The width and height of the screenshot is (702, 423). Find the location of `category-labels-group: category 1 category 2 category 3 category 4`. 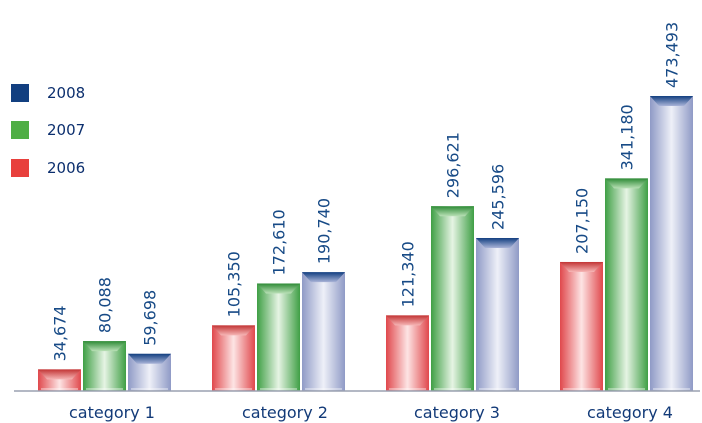

category-labels-group: category 1 category 2 category 3 category 4 is located at coordinates (371, 412).